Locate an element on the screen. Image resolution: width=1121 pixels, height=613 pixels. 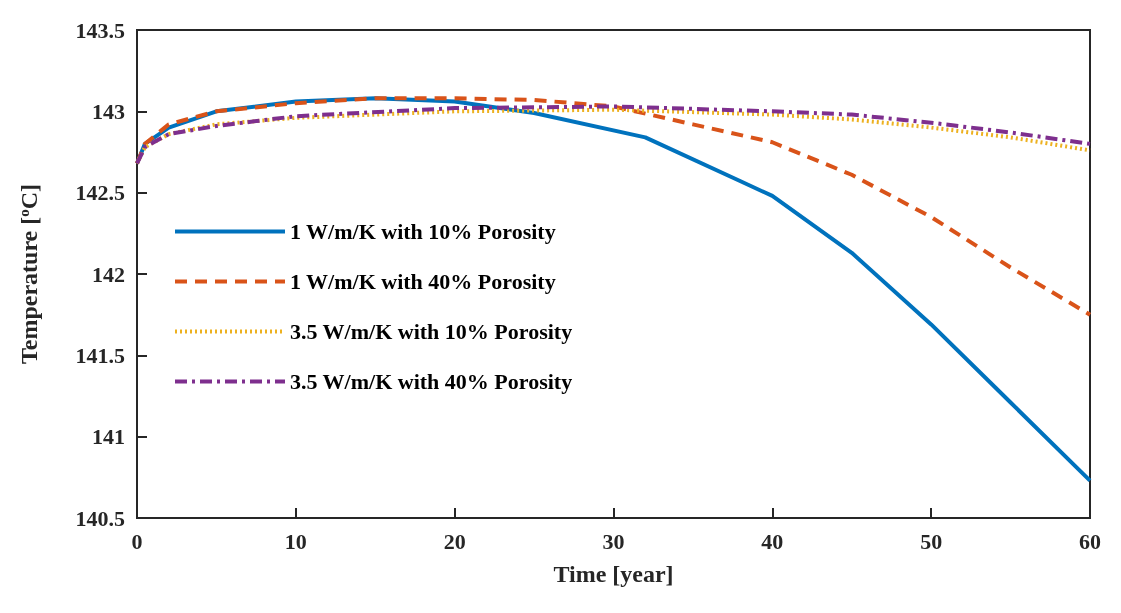
x-tick-label: 0 is located at coordinates (137, 541).